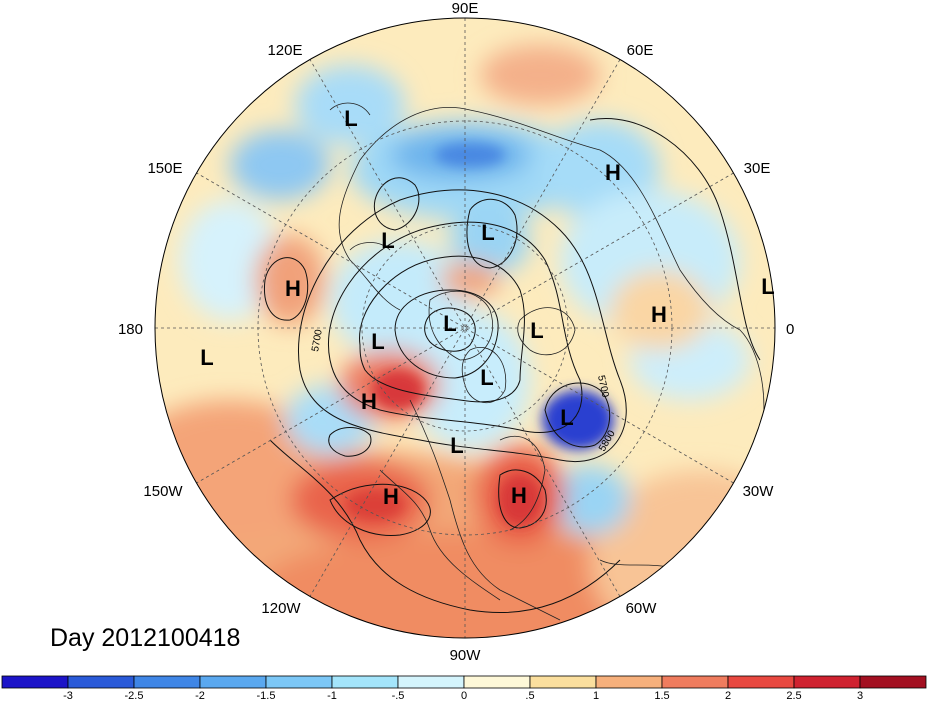 This screenshot has height=702, width=928. Describe the element at coordinates (529, 696) in the screenshot. I see `colorbar-tick-label: .5` at that location.